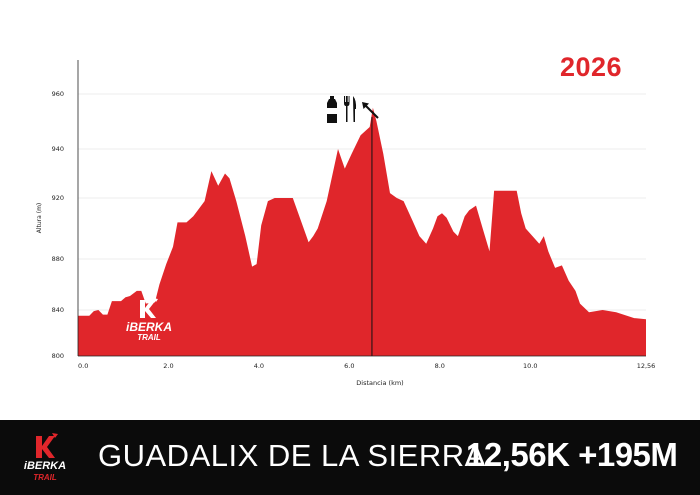 The height and width of the screenshot is (495, 700). Describe the element at coordinates (349, 366) in the screenshot. I see `x-tick-6.0: 6.0` at that location.